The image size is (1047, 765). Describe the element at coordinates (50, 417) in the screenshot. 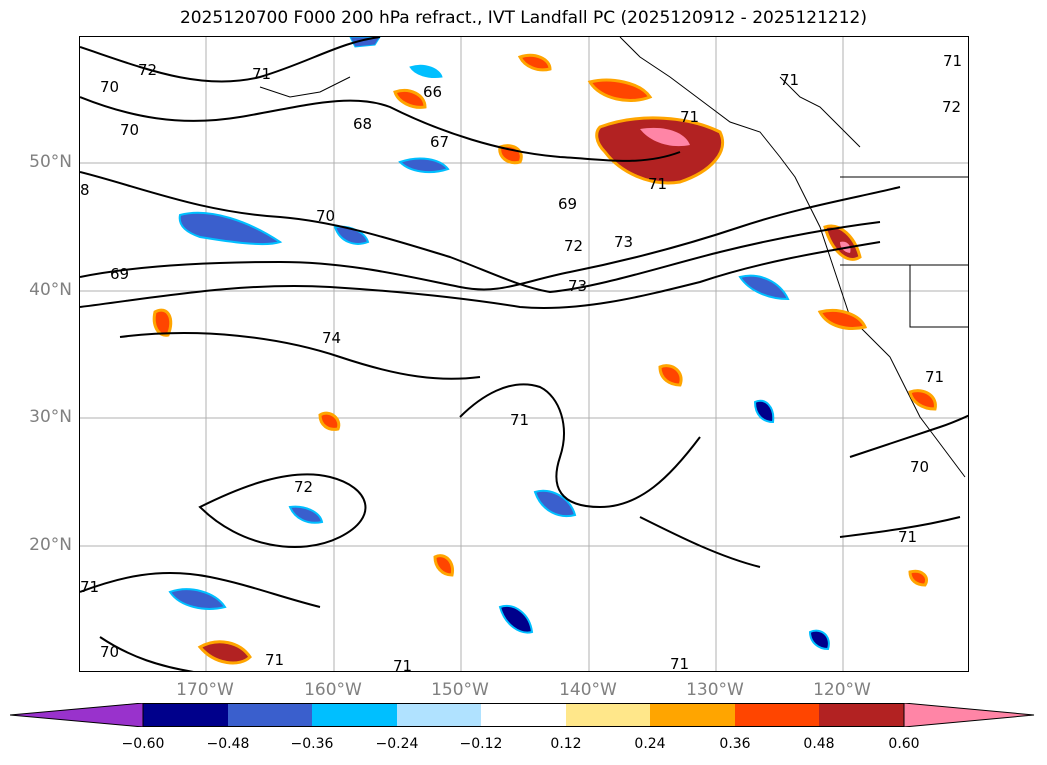

I see `lat-label-30n: 30°N` at that location.